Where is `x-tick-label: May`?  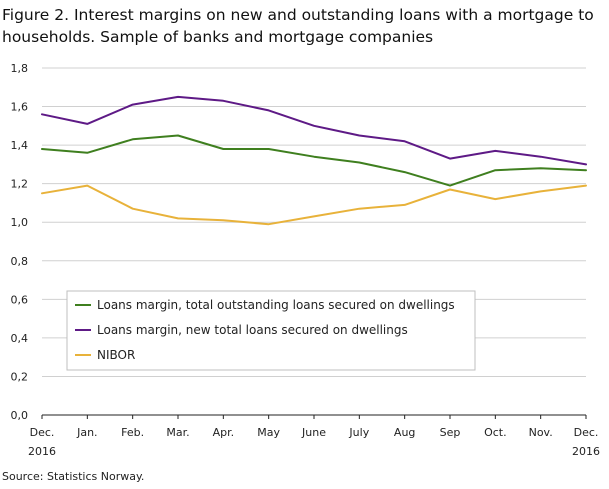 x-tick-label: May is located at coordinates (268, 432).